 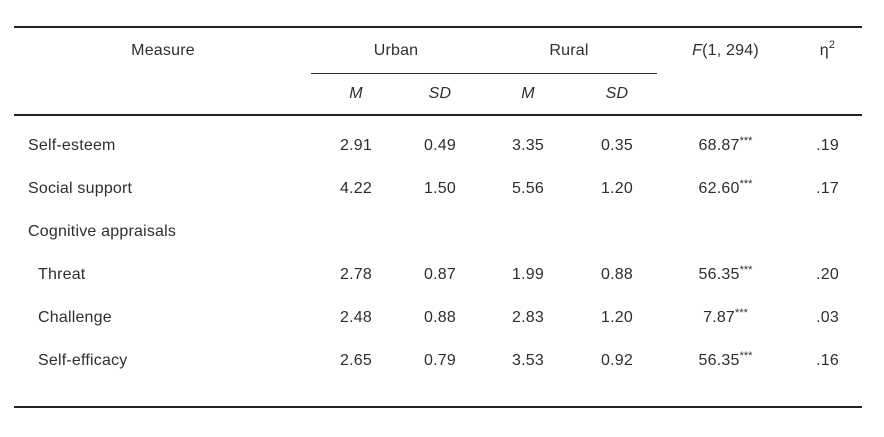 I want to click on column-group-urban: Urban, so click(x=396, y=50).